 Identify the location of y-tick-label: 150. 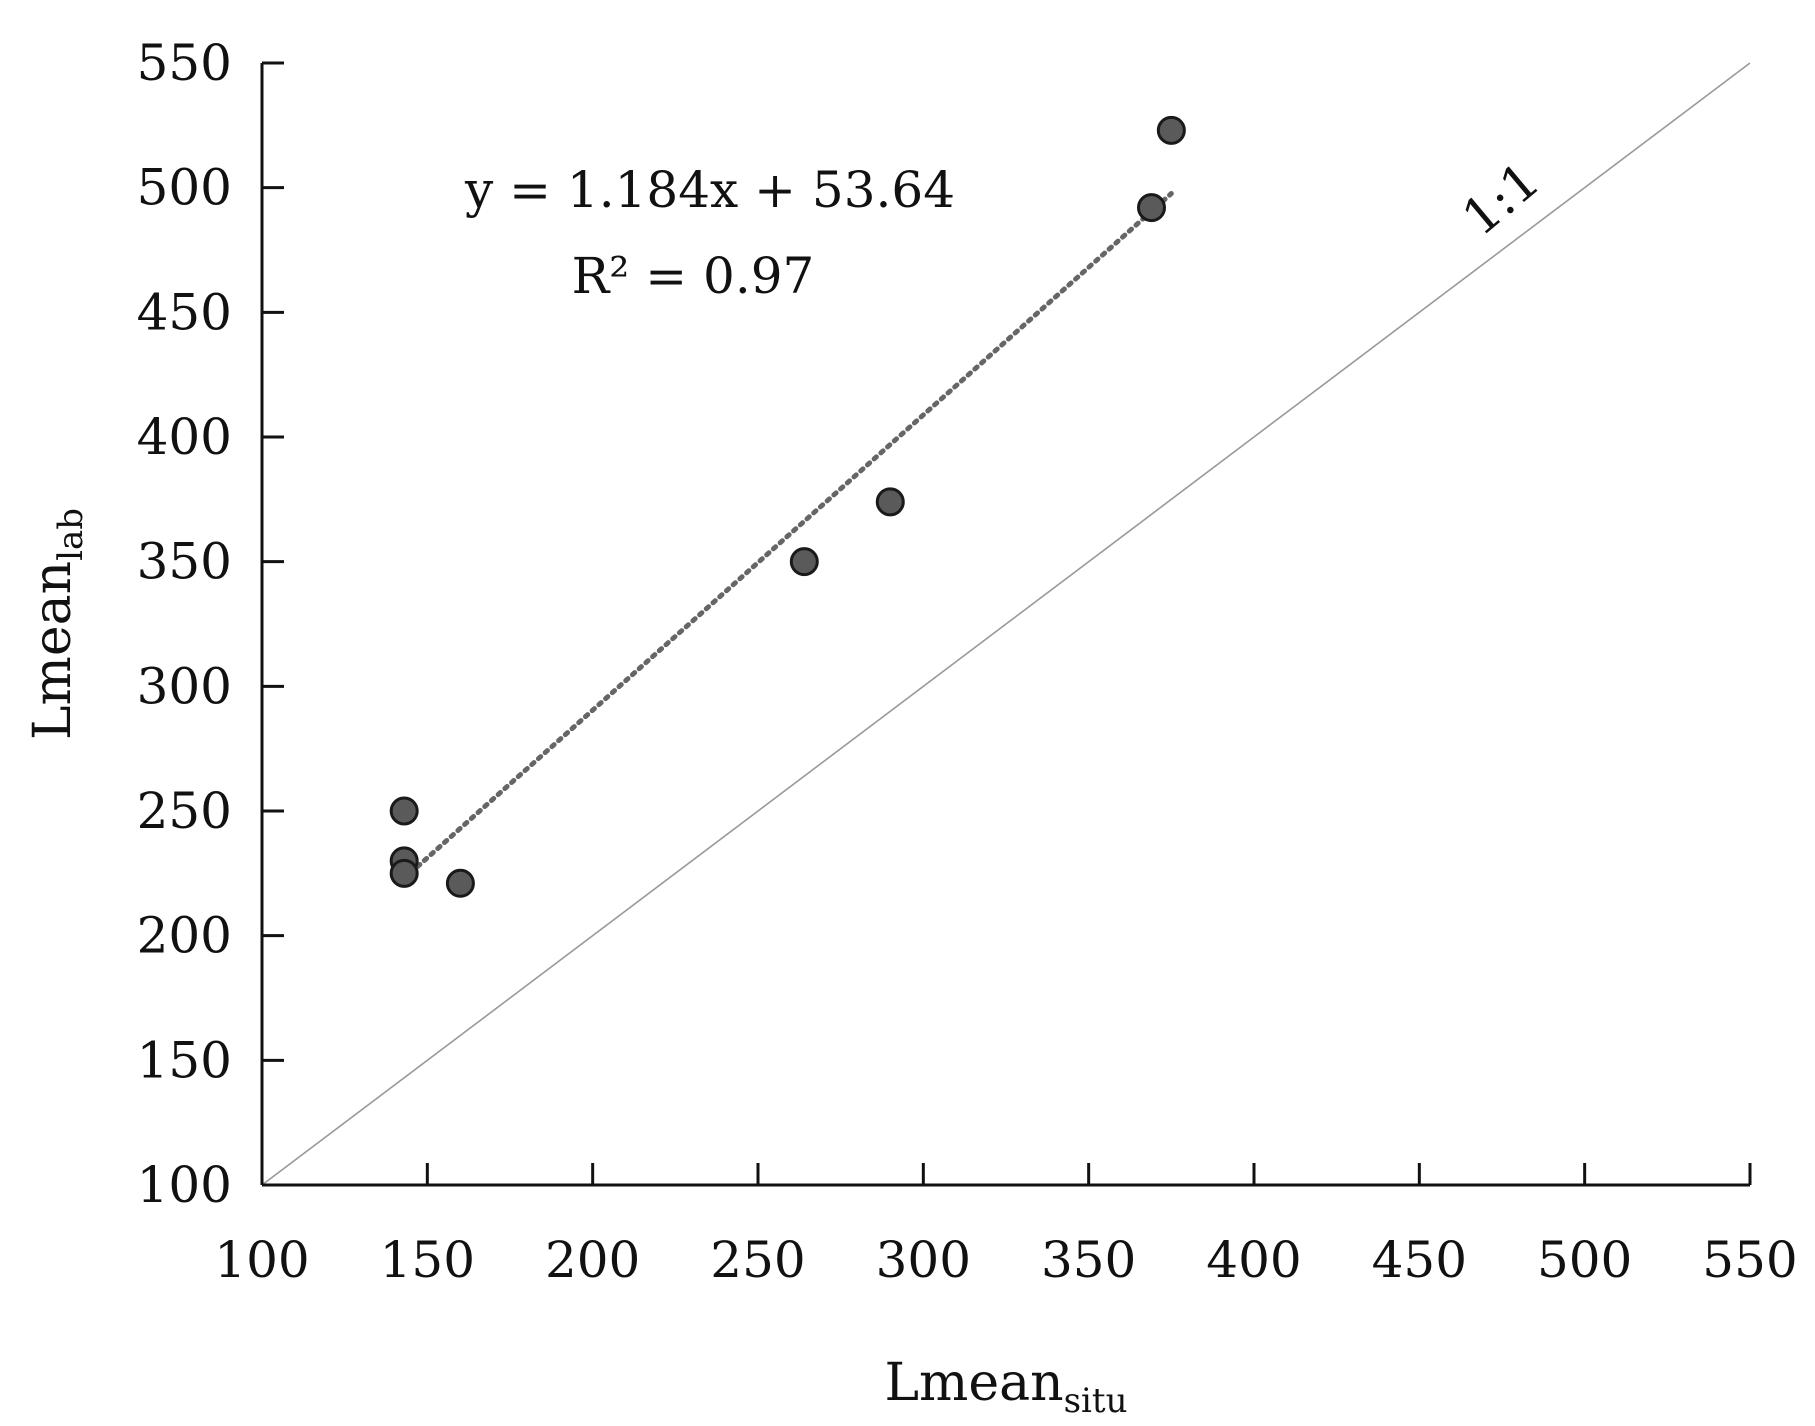
(184, 1060).